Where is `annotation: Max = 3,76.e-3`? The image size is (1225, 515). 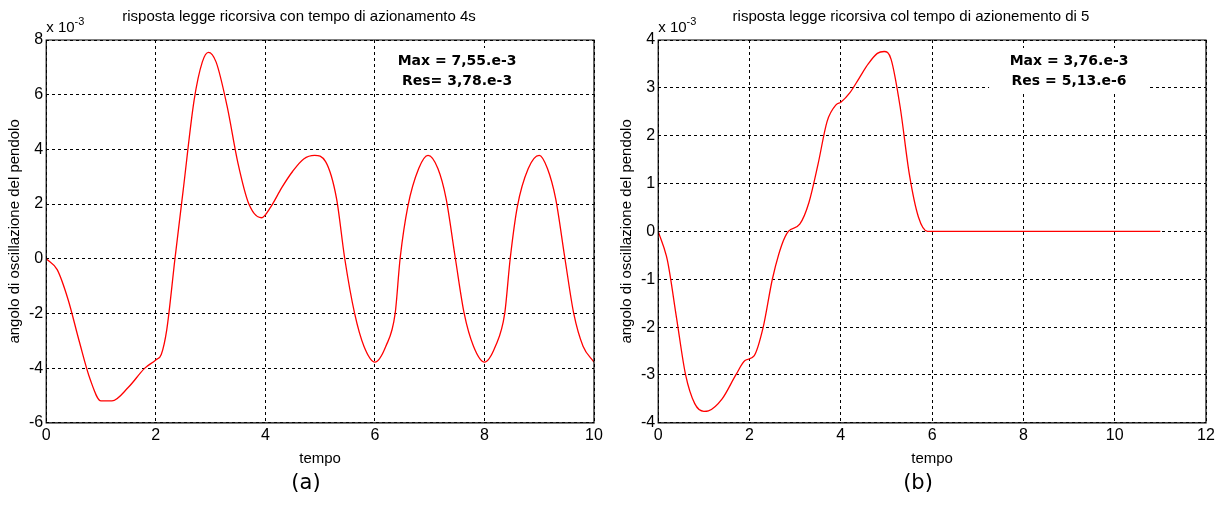
annotation: Max = 3,76.e-3 is located at coordinates (1069, 60).